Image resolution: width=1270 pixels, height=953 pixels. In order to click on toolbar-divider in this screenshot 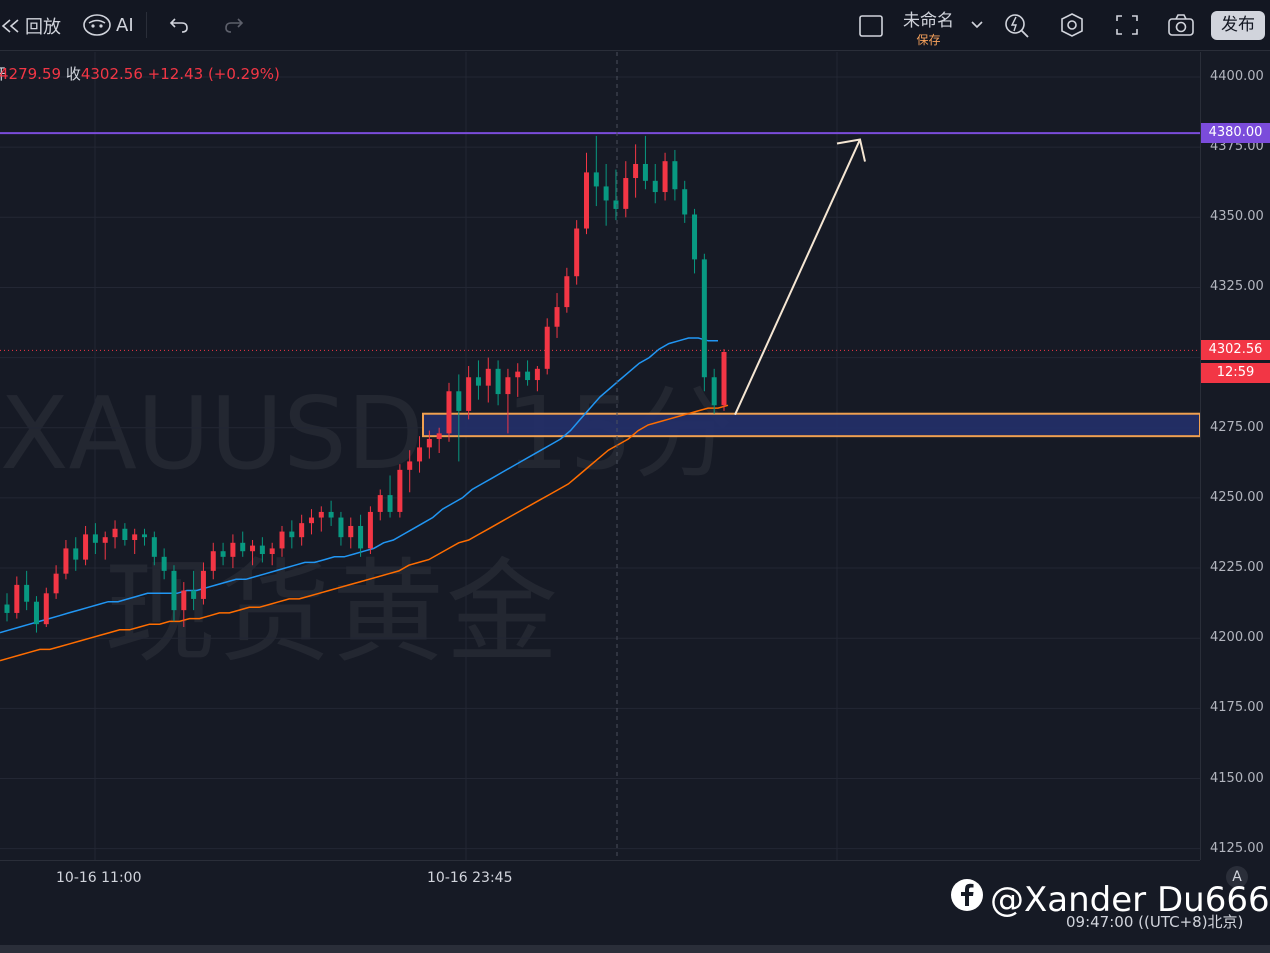, I will do `click(146, 25)`.